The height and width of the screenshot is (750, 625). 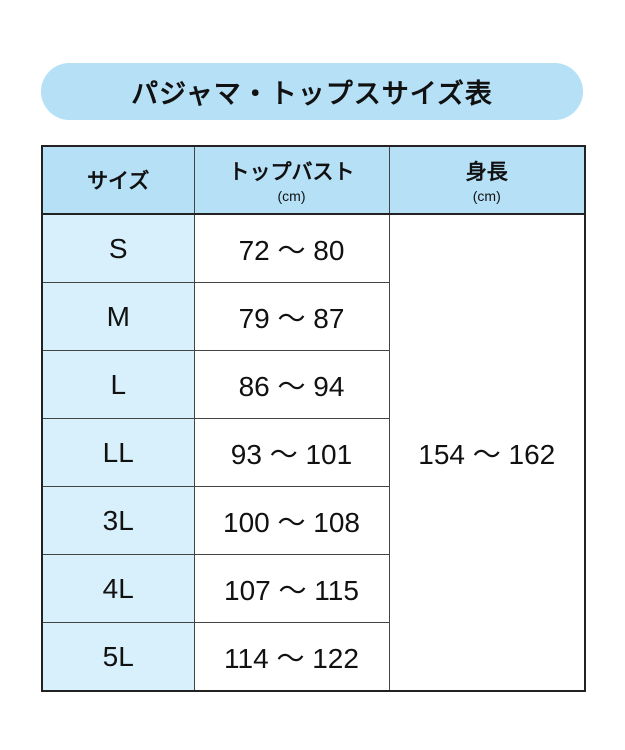 What do you see at coordinates (118, 588) in the screenshot?
I see `size-cell: 4L` at bounding box center [118, 588].